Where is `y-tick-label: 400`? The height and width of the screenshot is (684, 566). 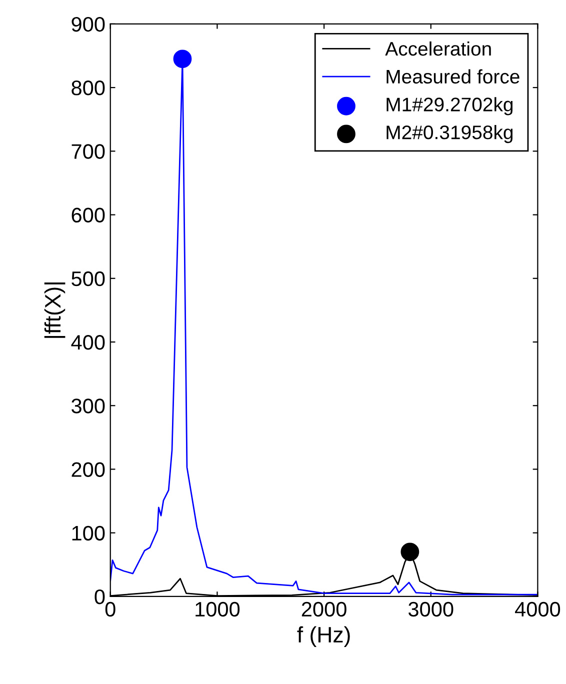 y-tick-label: 400 is located at coordinates (88, 342).